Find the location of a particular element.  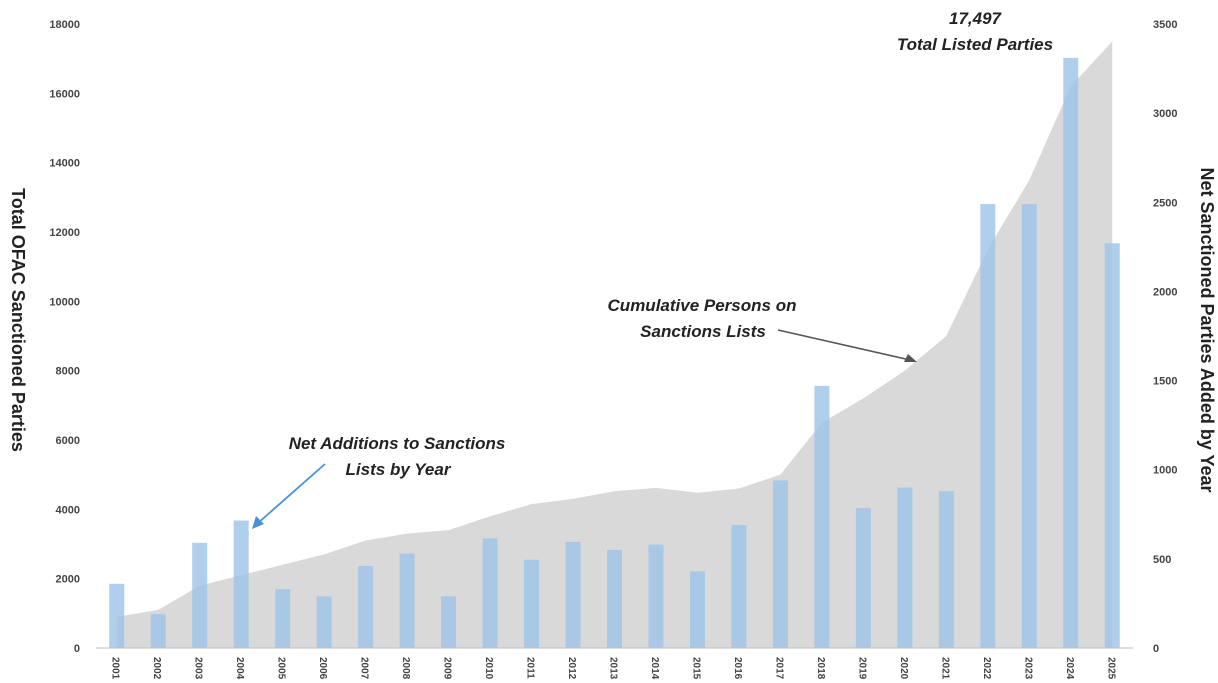

bar-2012 is located at coordinates (573, 594).